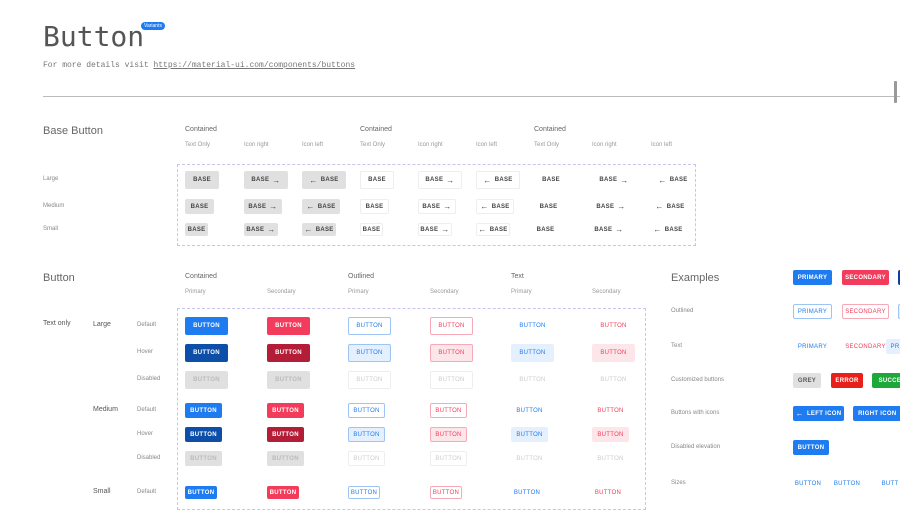 This screenshot has width=900, height=510. What do you see at coordinates (697, 380) in the screenshot?
I see `example-label: Customized buttons` at bounding box center [697, 380].